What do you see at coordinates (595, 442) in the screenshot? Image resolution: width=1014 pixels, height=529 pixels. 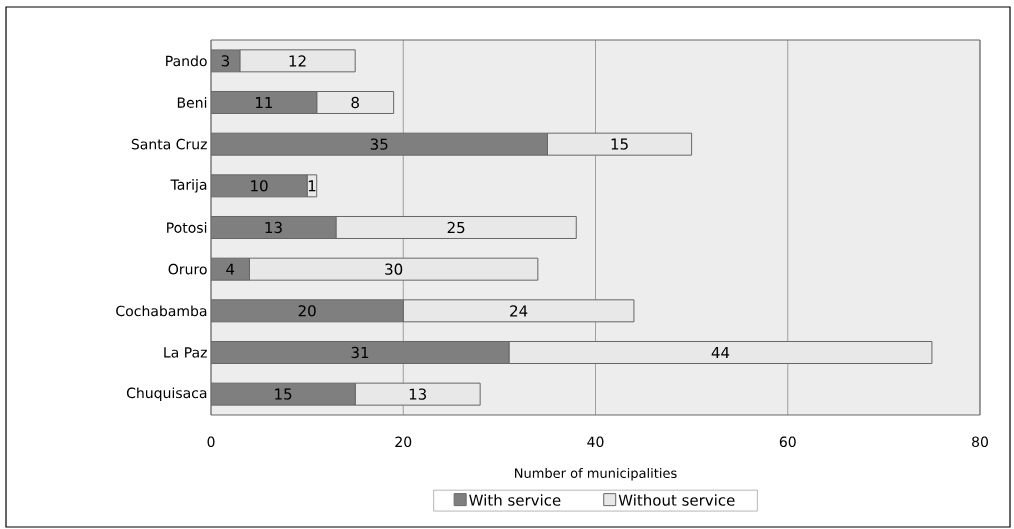 I see `x-tick-label: 40` at bounding box center [595, 442].